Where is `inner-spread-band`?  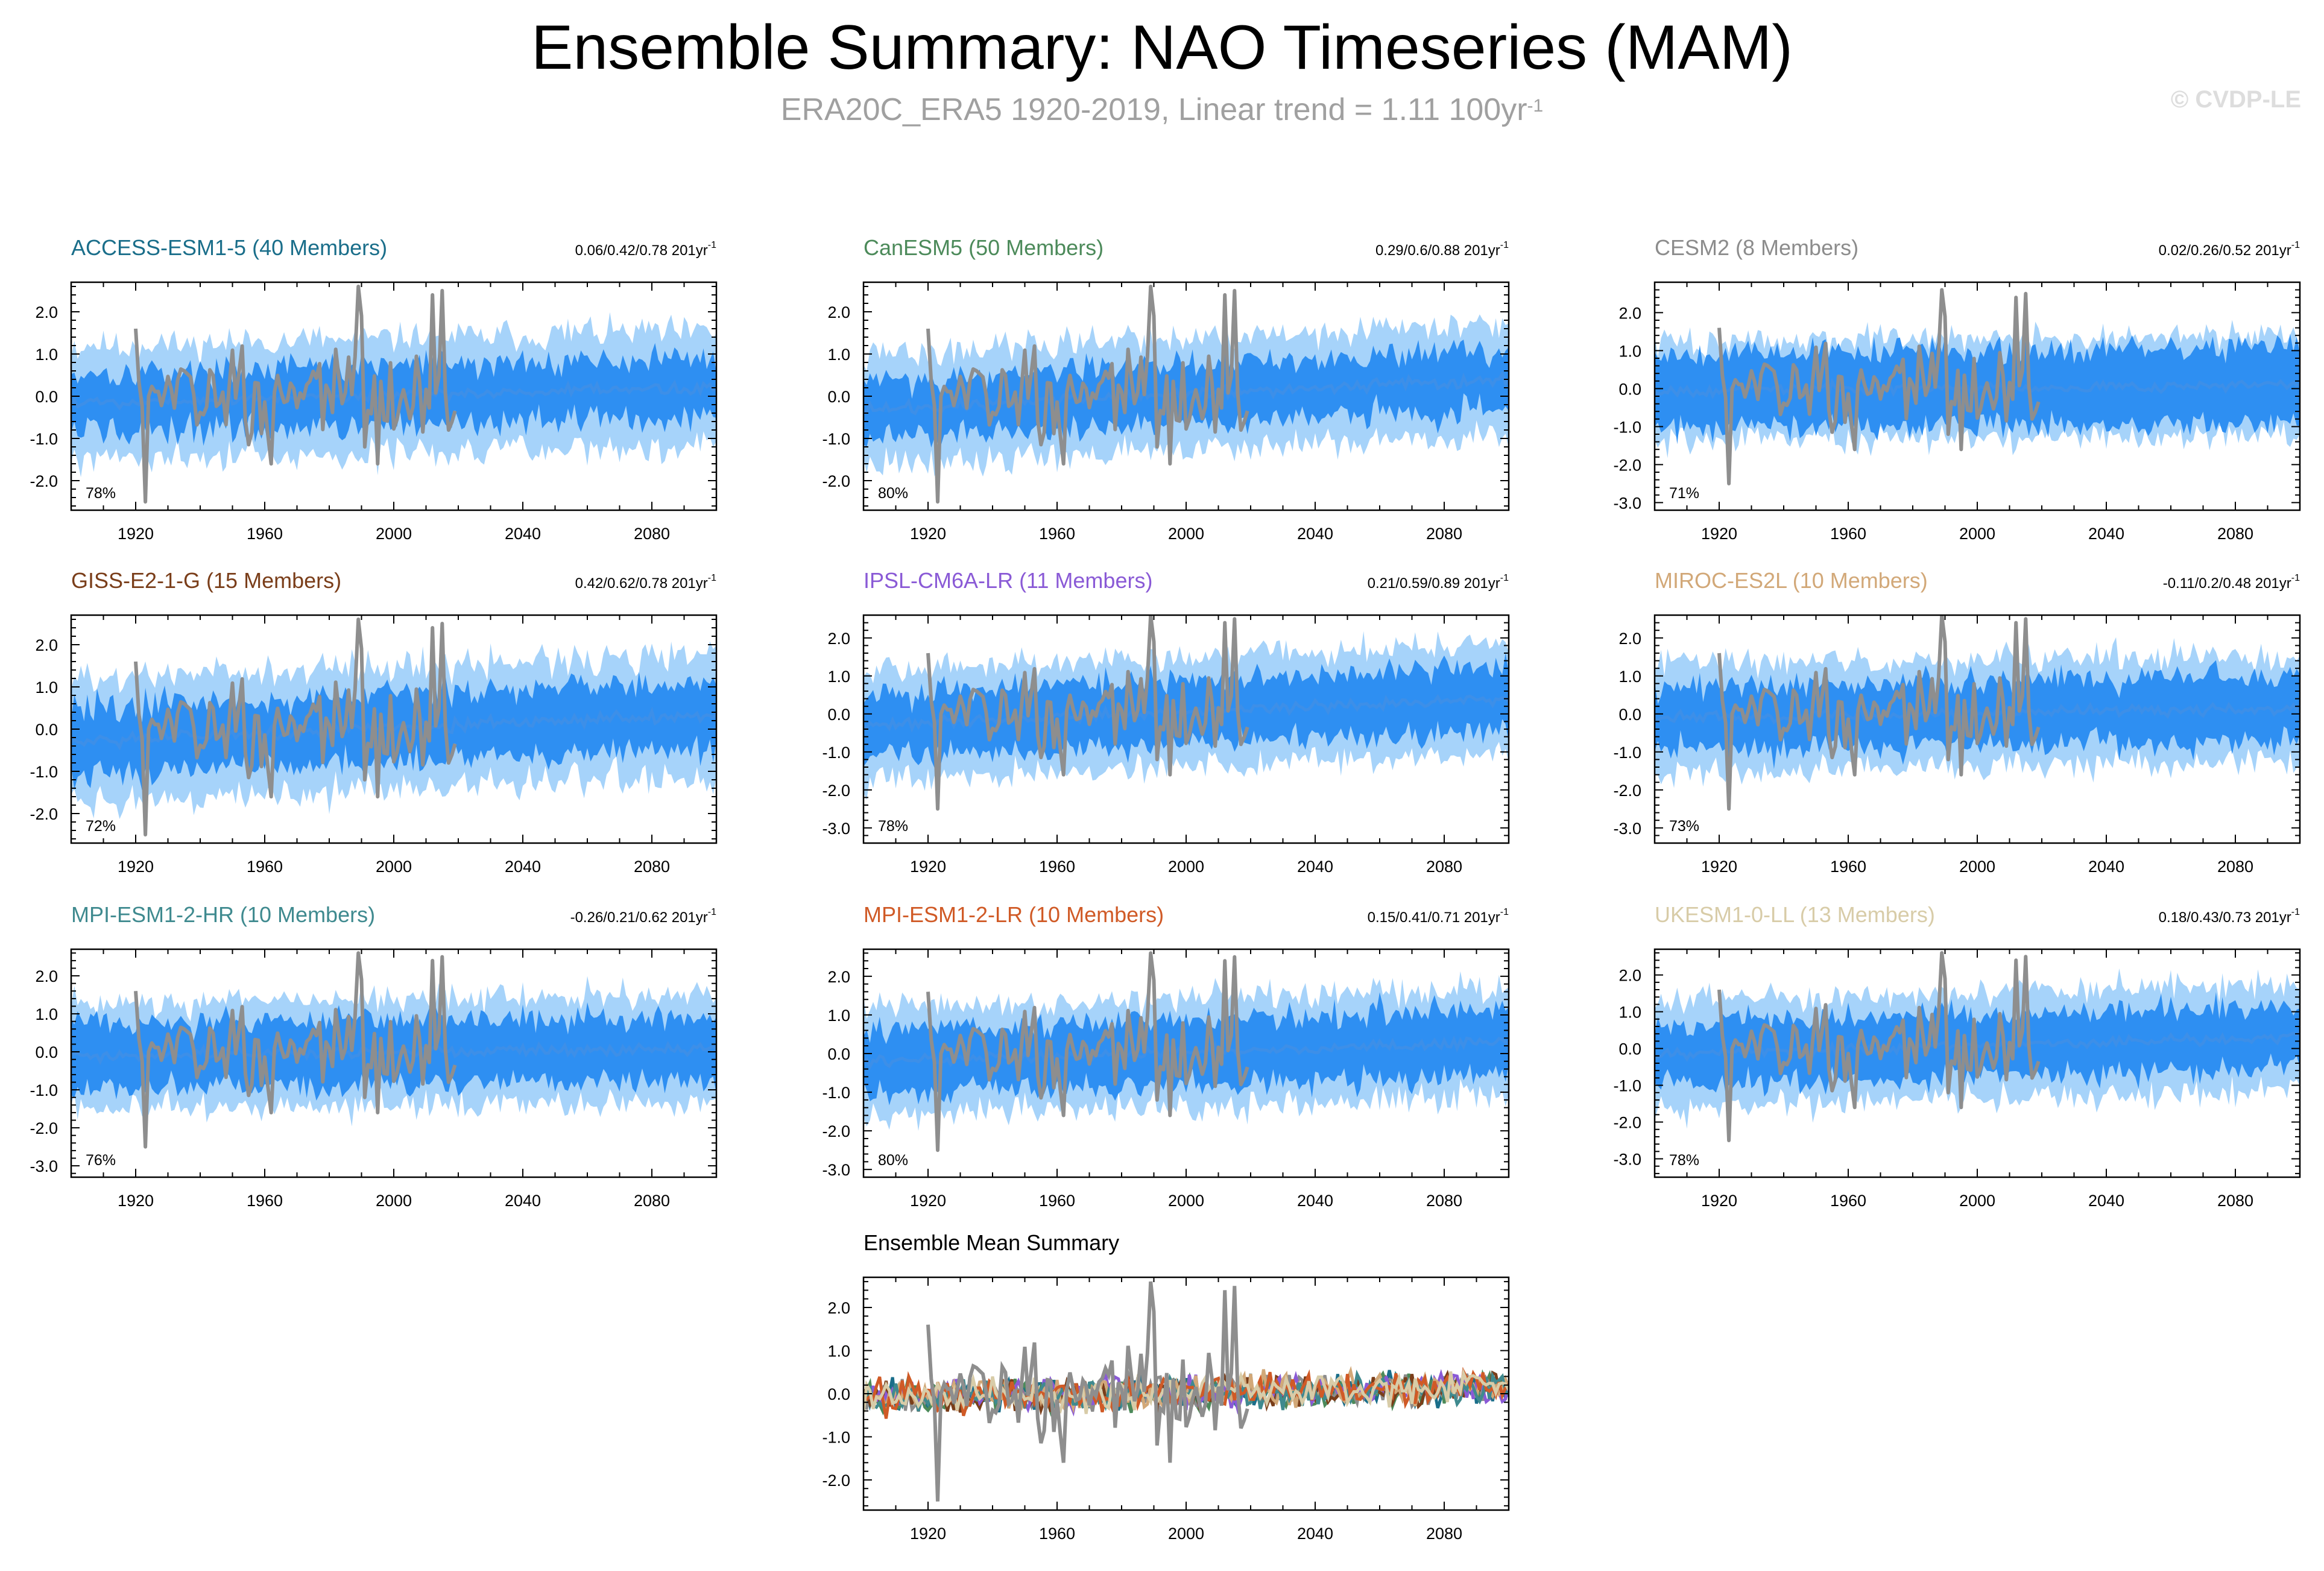 inner-spread-band is located at coordinates (1186, 1048).